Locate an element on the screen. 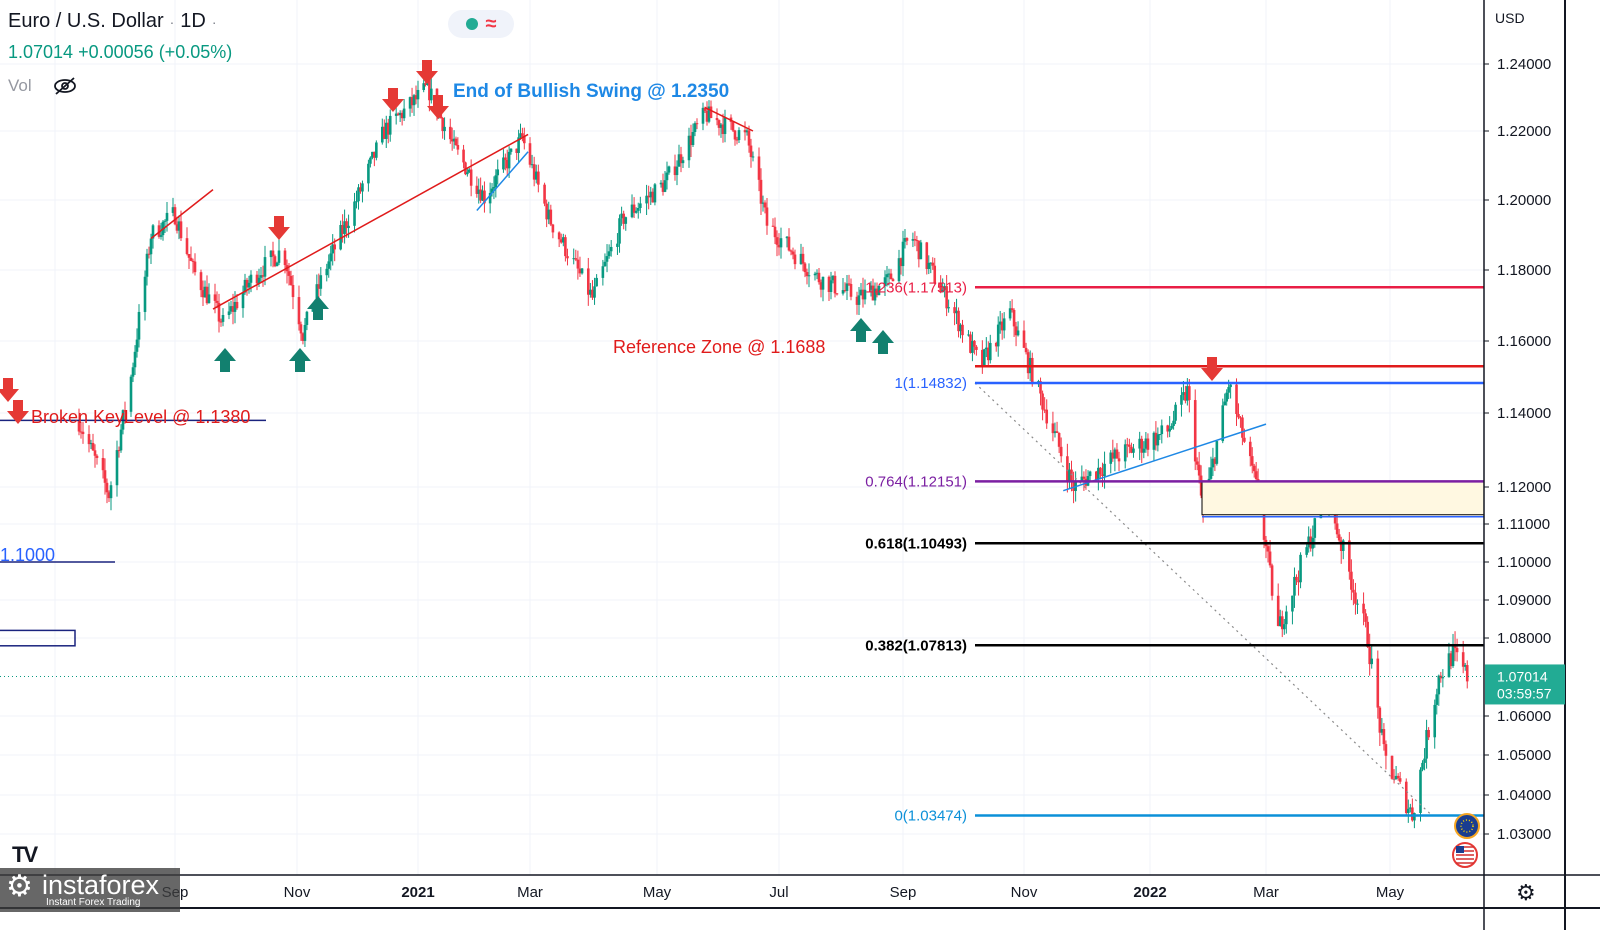  market-status-pill: ≈ is located at coordinates (481, 24).